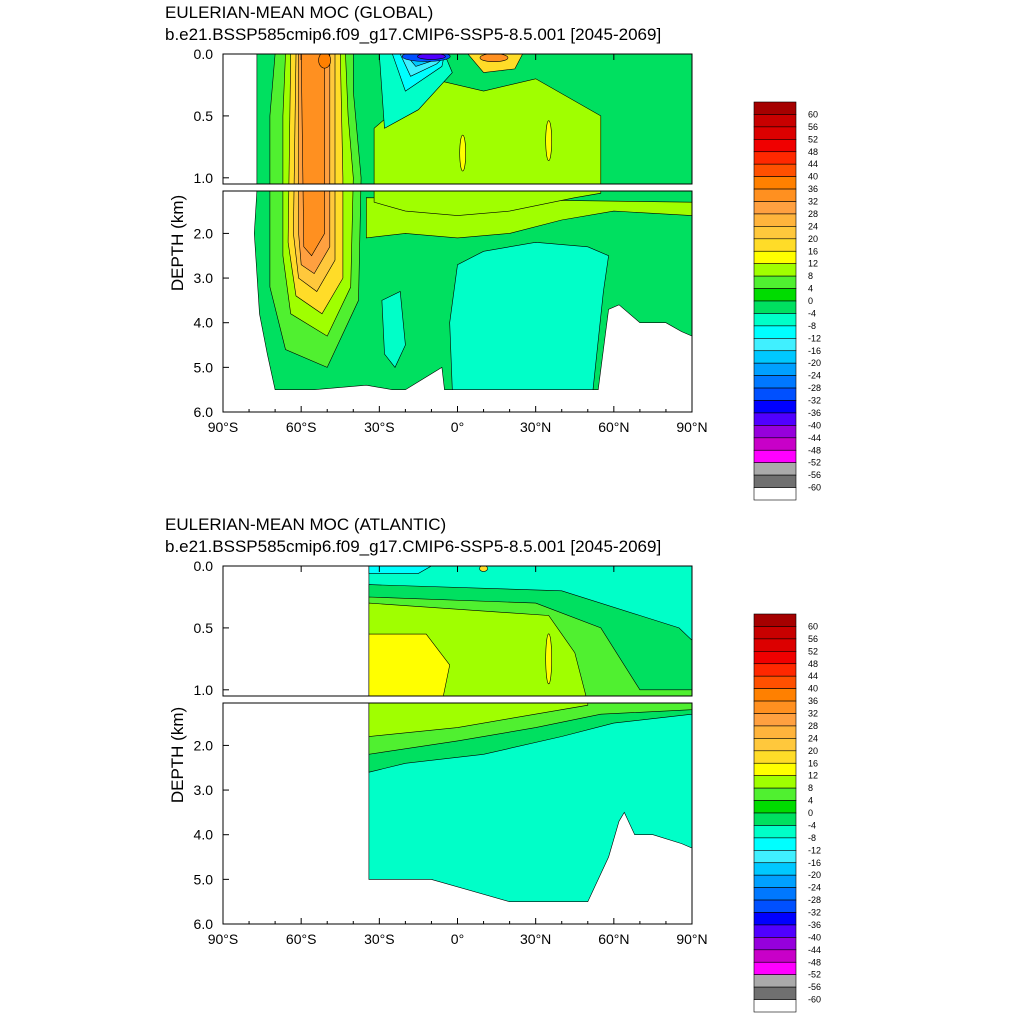  I want to click on x-tick-label: 60°N, so click(613, 427).